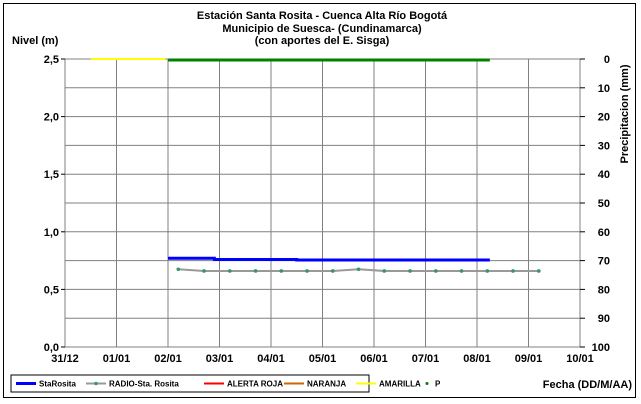 This screenshot has width=641, height=404. What do you see at coordinates (51, 233) in the screenshot?
I see `y-tick-label: 1,0` at bounding box center [51, 233].